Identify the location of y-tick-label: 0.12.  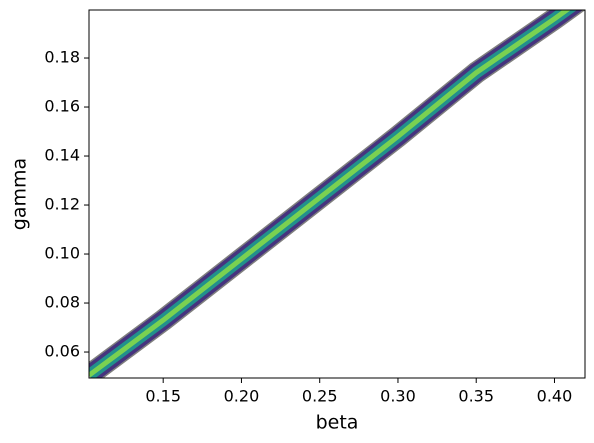
(62, 204).